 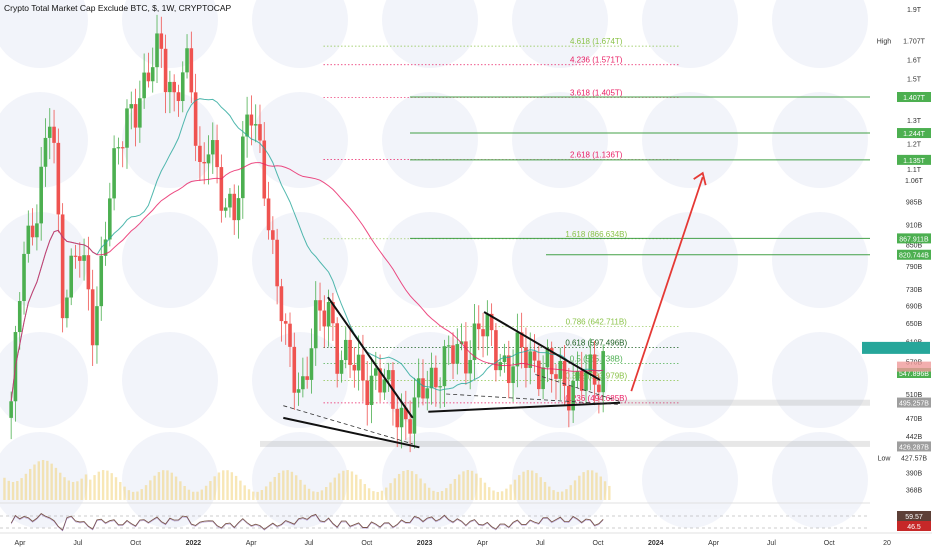 What do you see at coordinates (452, 372) in the screenshot?
I see `trendline-patterns` at bounding box center [452, 372].